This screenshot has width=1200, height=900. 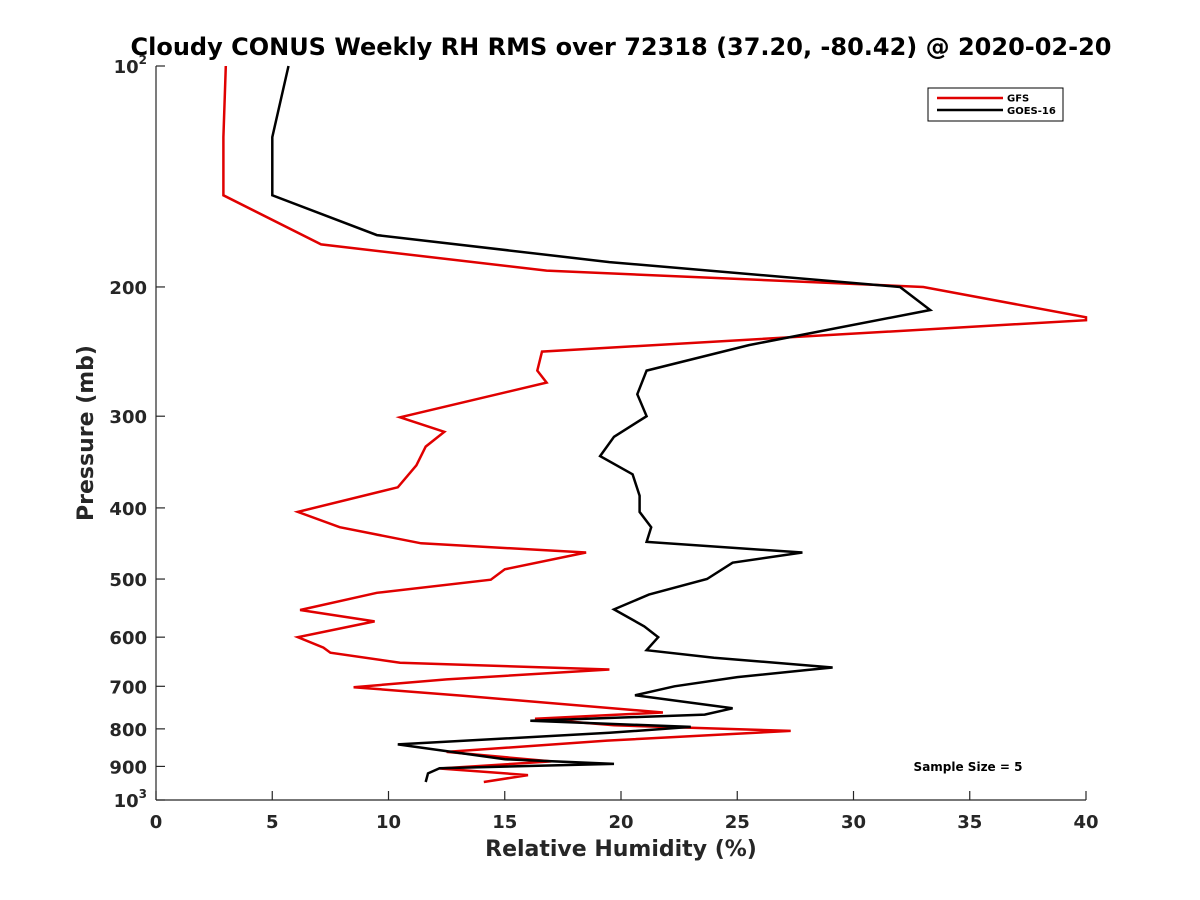 I want to click on y-tick-label: 800, so click(x=128, y=730).